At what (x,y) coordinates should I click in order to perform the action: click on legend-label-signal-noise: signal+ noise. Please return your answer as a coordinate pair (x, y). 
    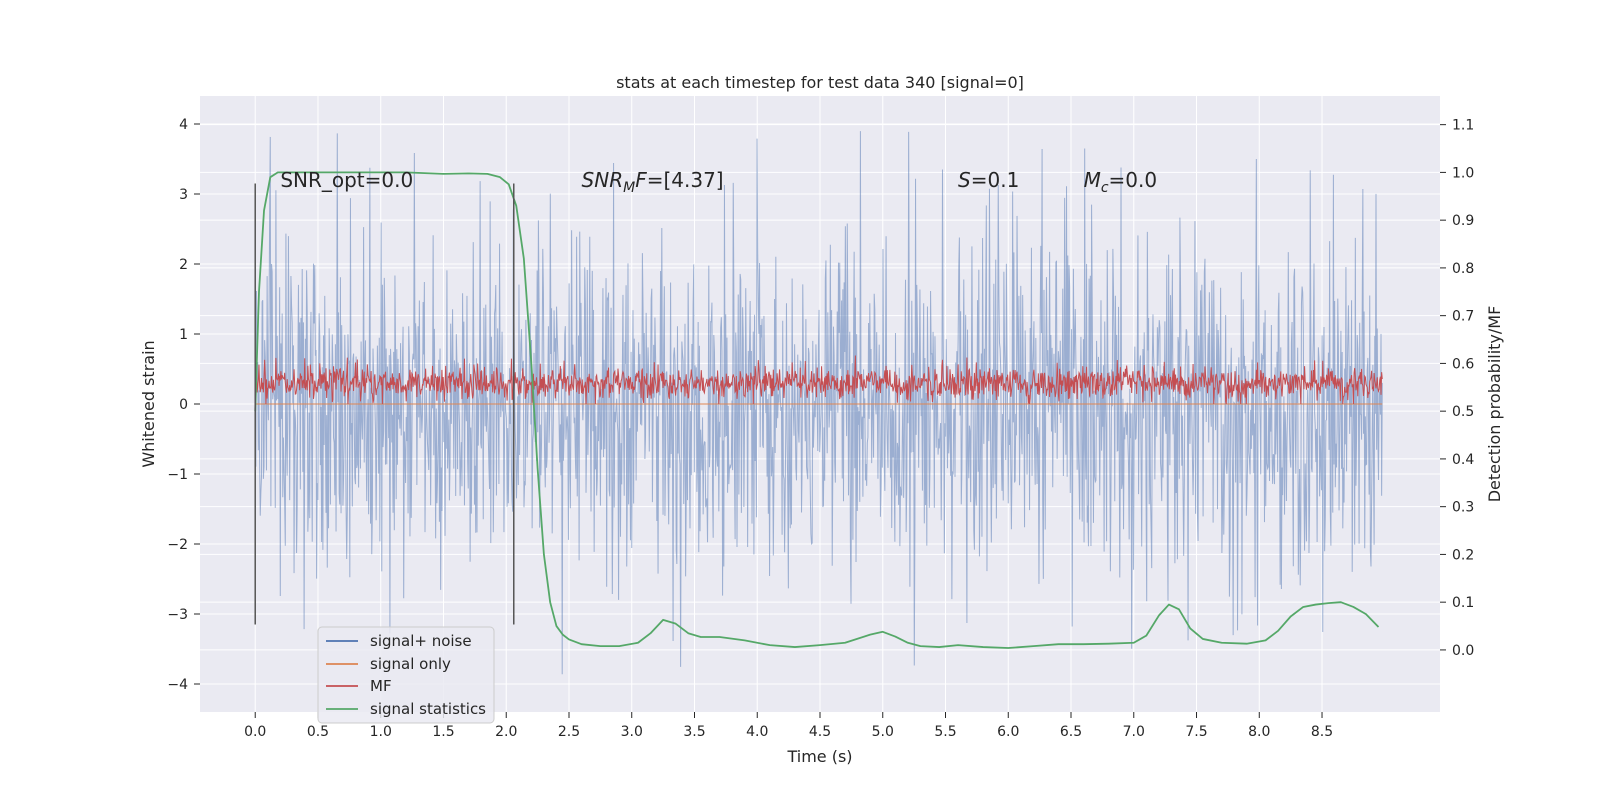
    Looking at the image, I should click on (421, 641).